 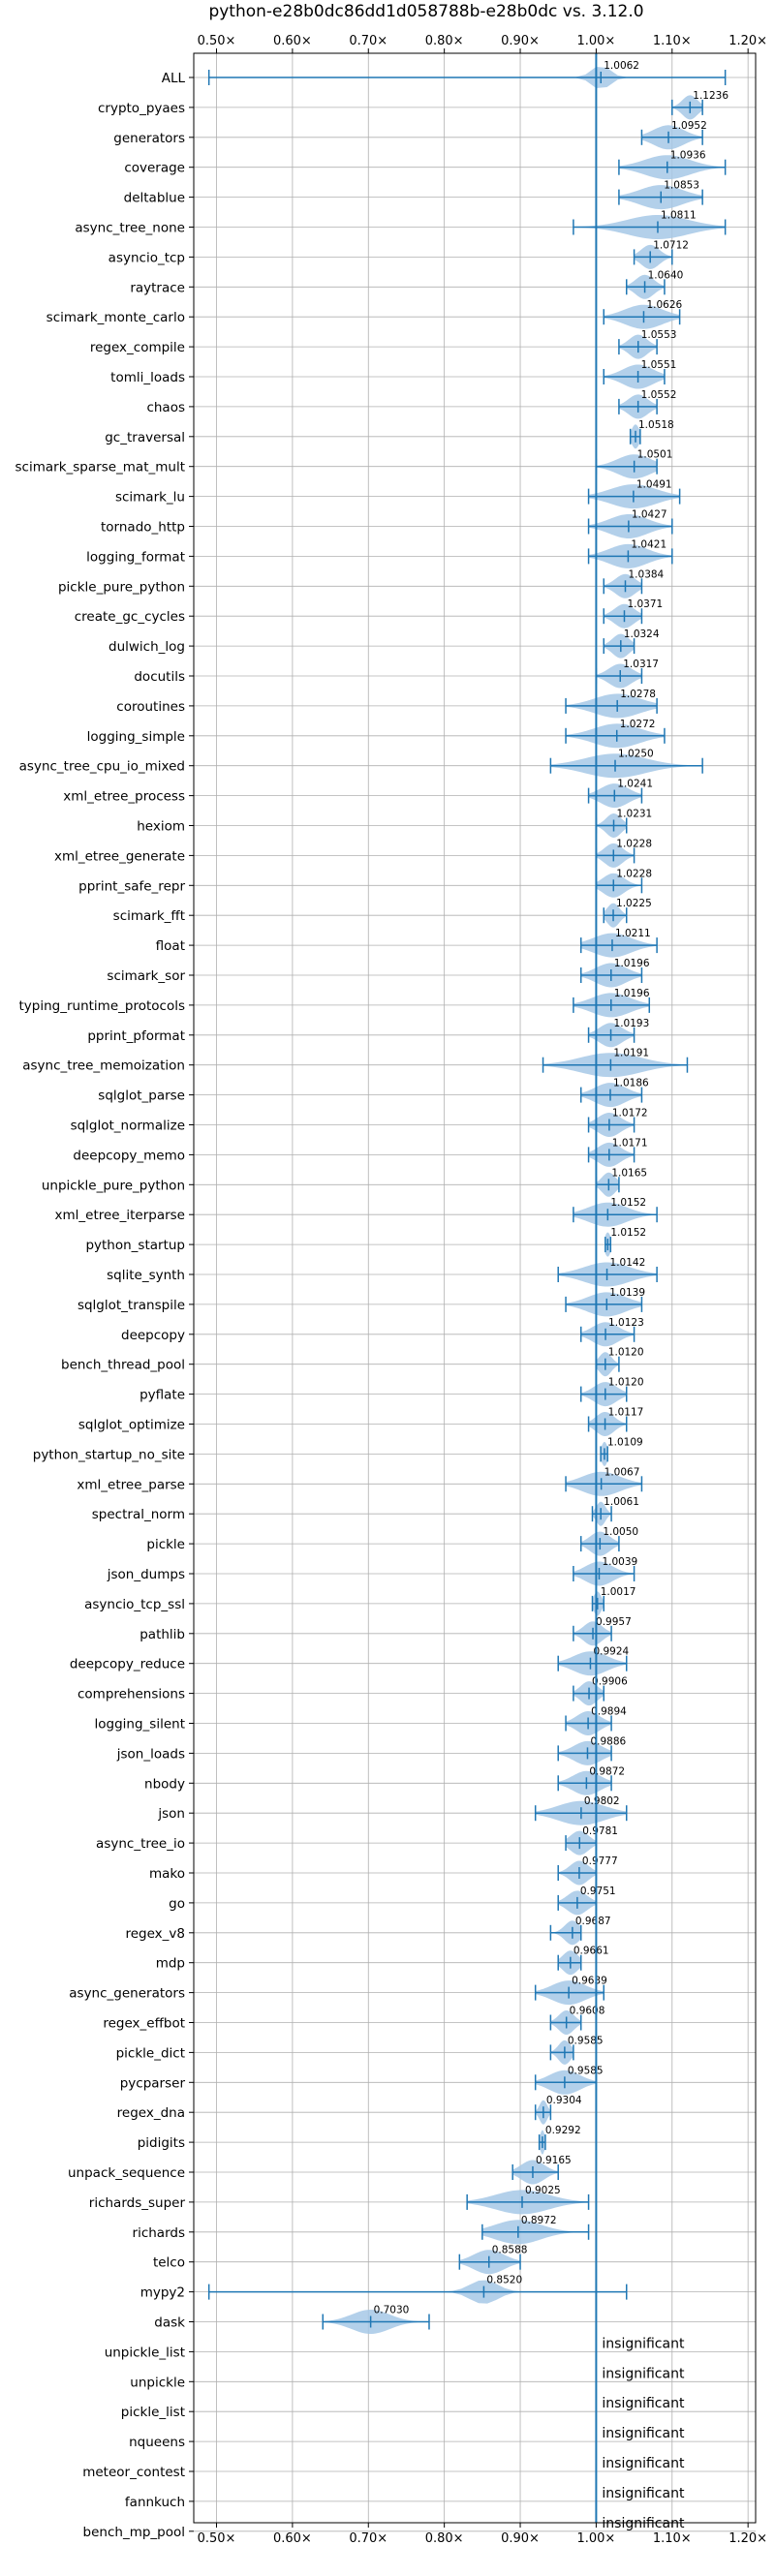 What do you see at coordinates (102, 1006) in the screenshot?
I see `category-label: typing_runtime_protocols` at bounding box center [102, 1006].